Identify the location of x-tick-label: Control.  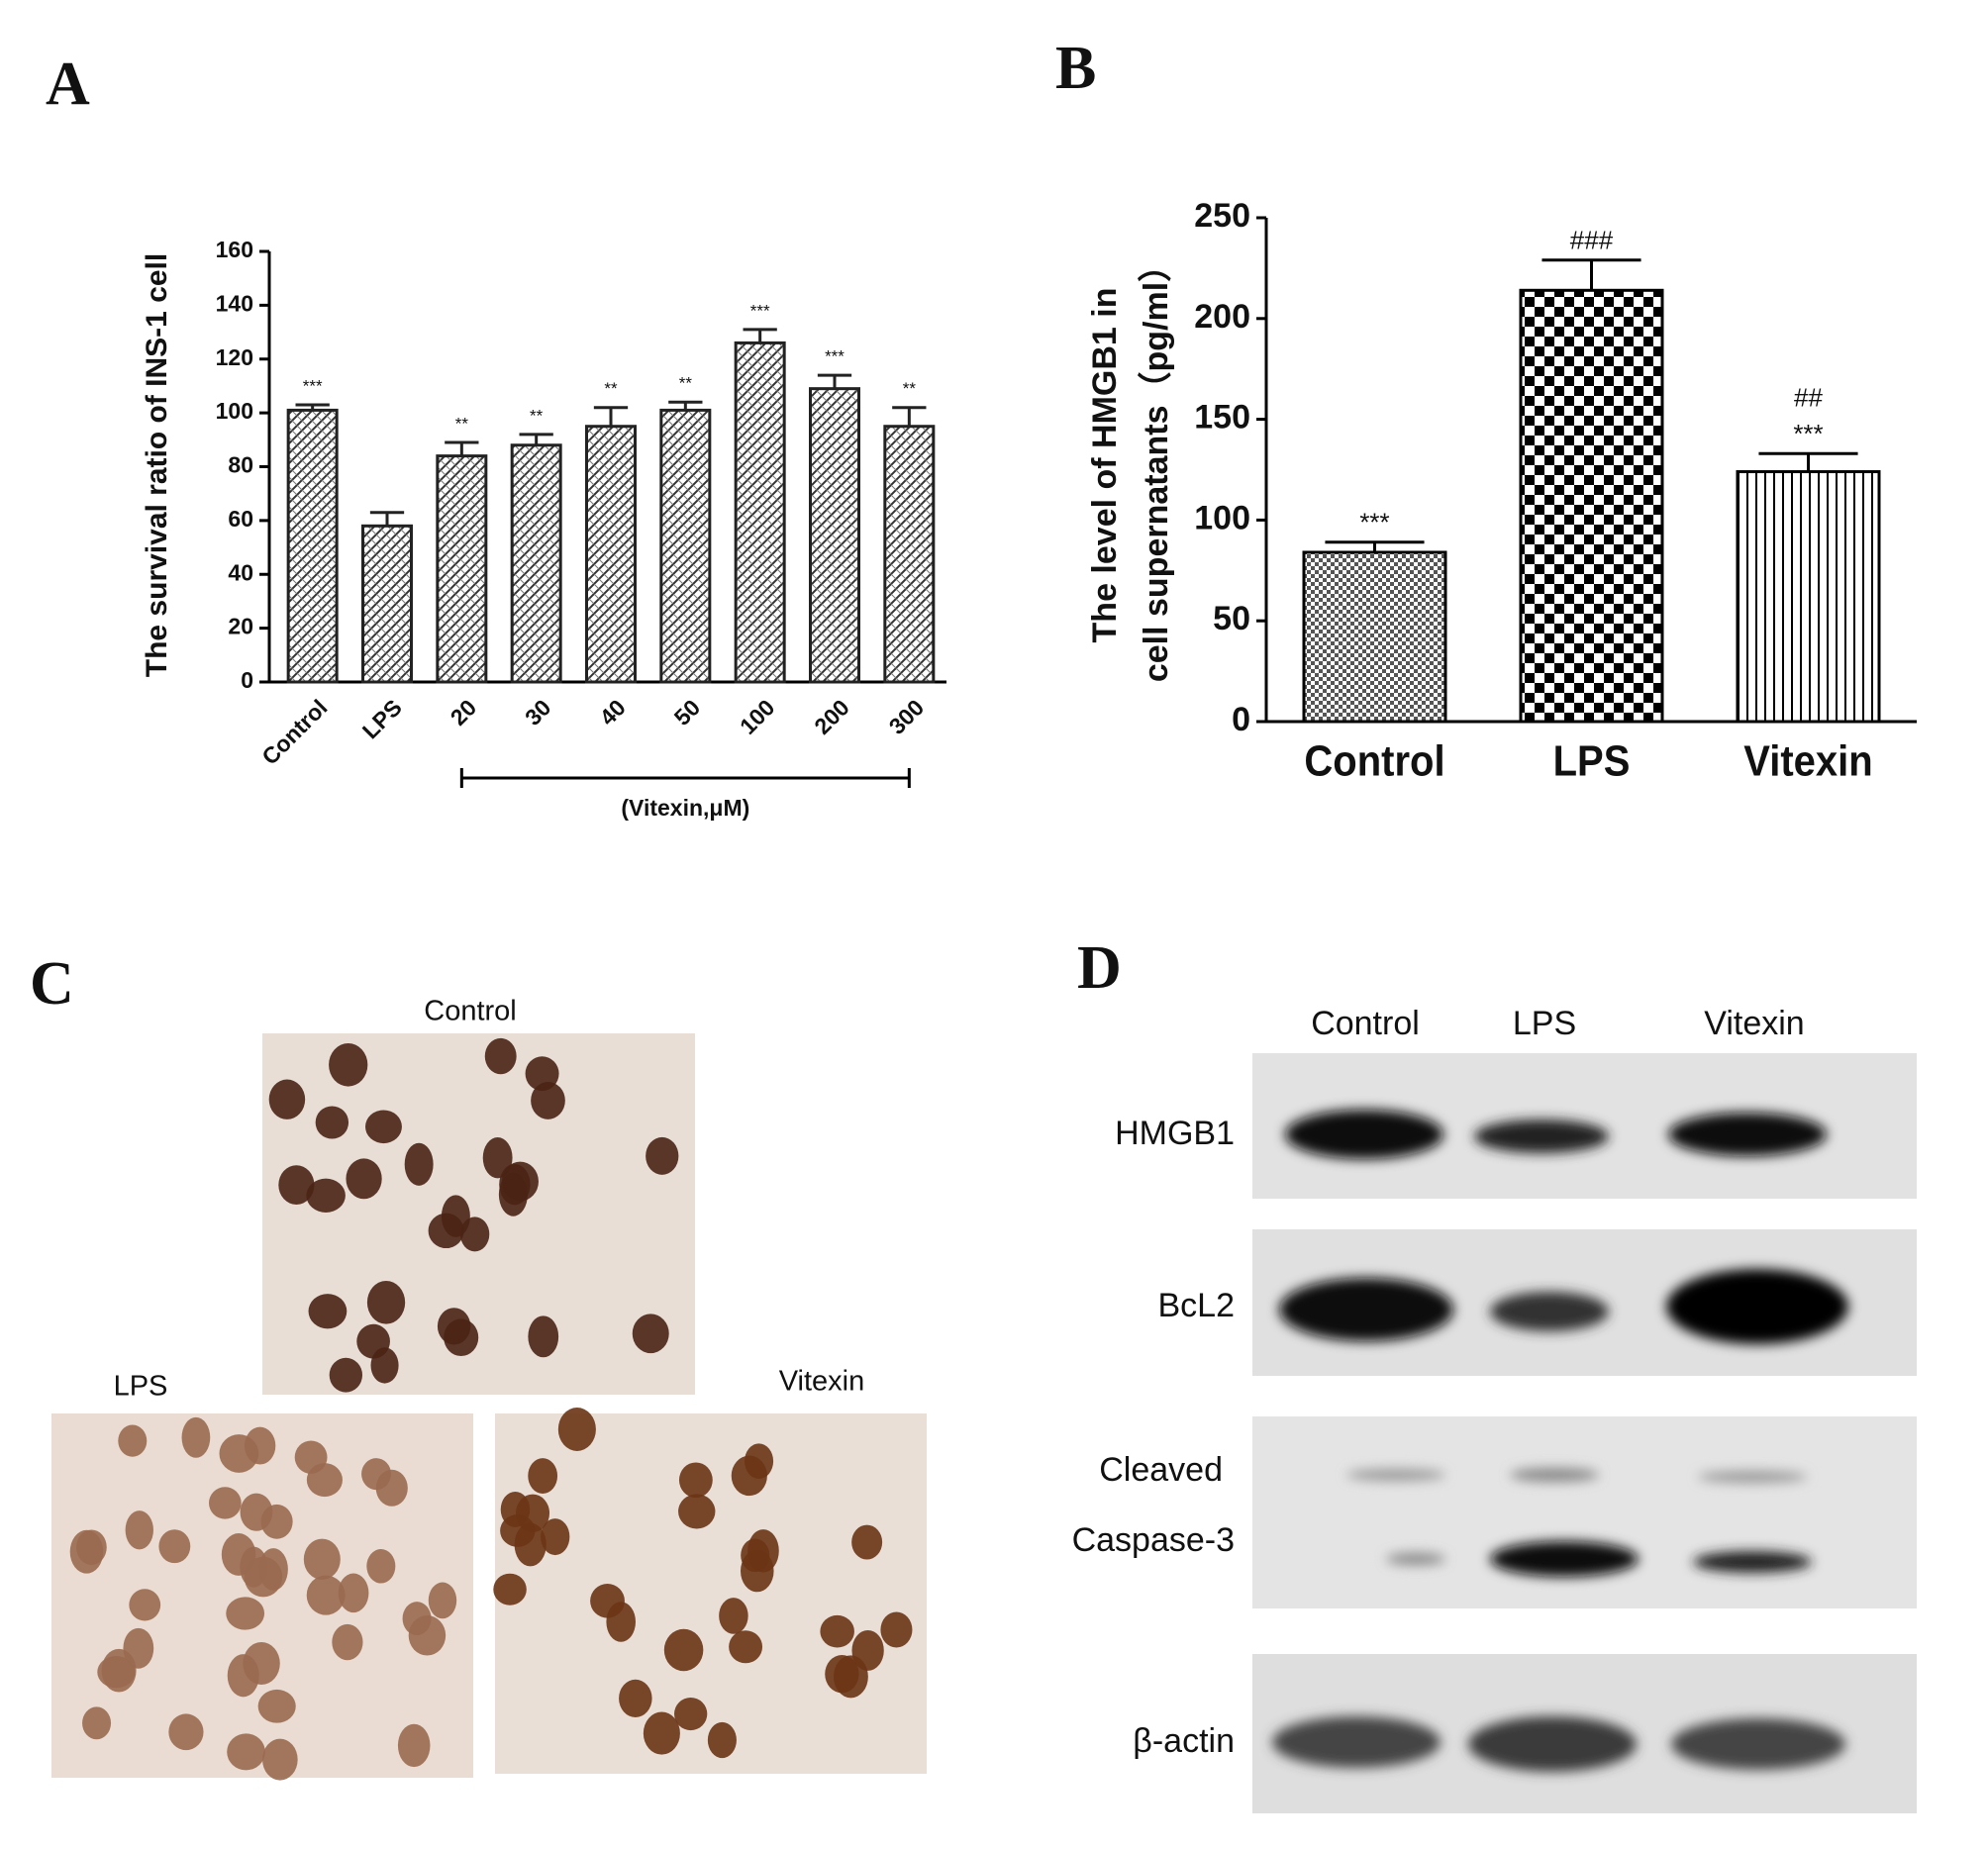
(1374, 760).